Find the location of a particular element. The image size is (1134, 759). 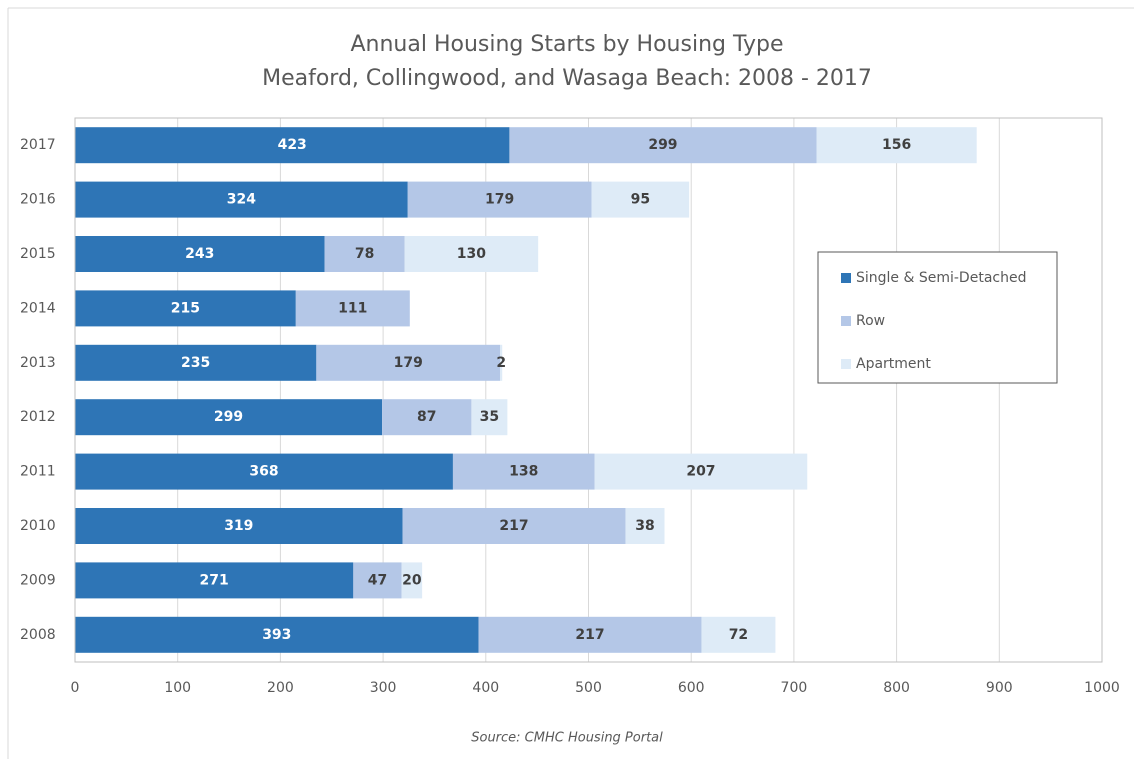

data-label: 319 is located at coordinates (238, 526).